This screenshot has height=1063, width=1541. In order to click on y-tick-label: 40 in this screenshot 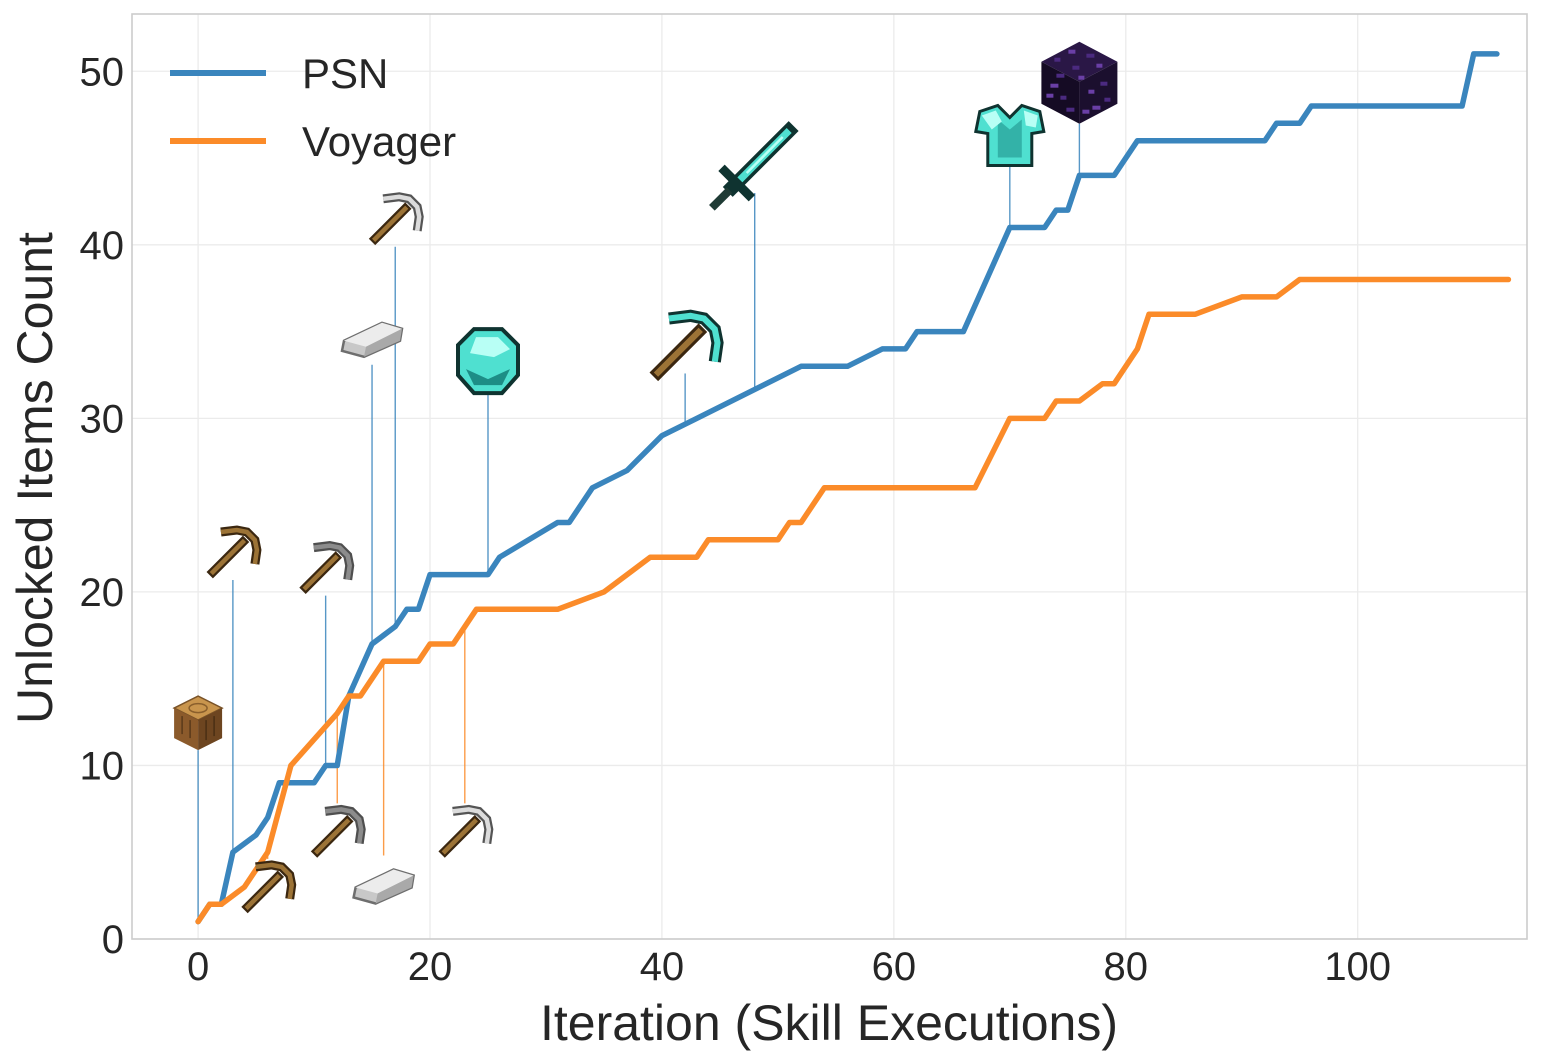, I will do `click(102, 246)`.